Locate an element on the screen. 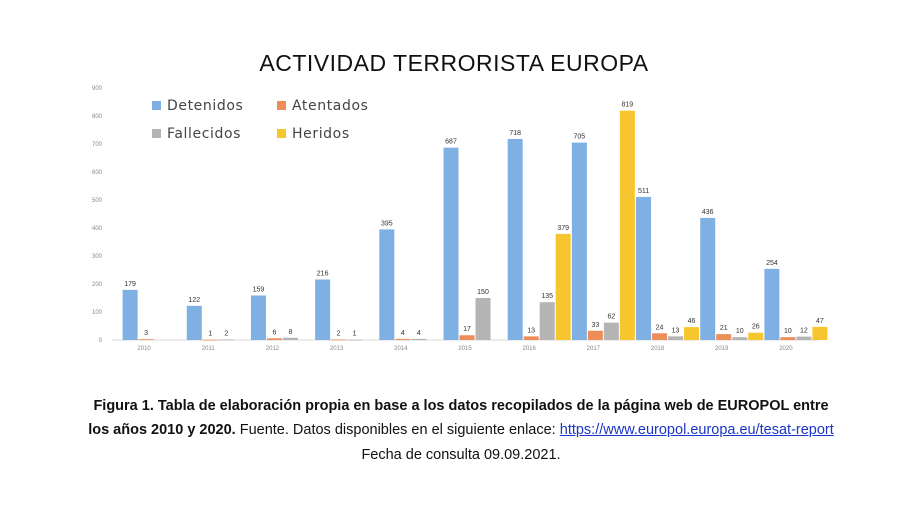  data-label: 687 is located at coordinates (451, 142).